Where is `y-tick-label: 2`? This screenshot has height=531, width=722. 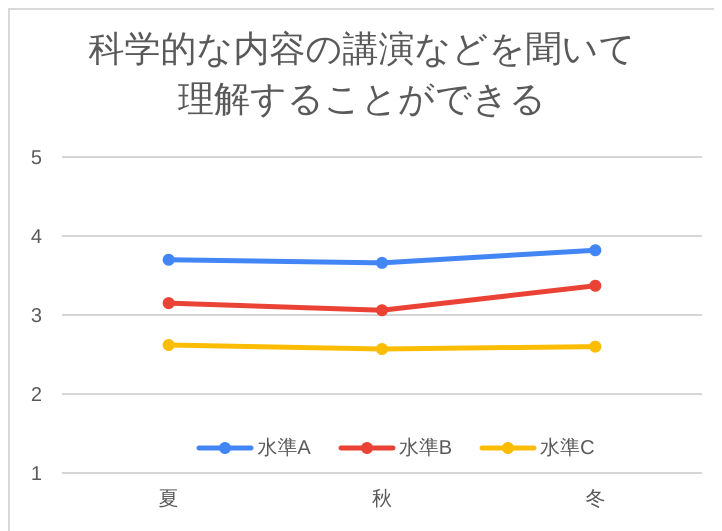
y-tick-label: 2 is located at coordinates (36, 395).